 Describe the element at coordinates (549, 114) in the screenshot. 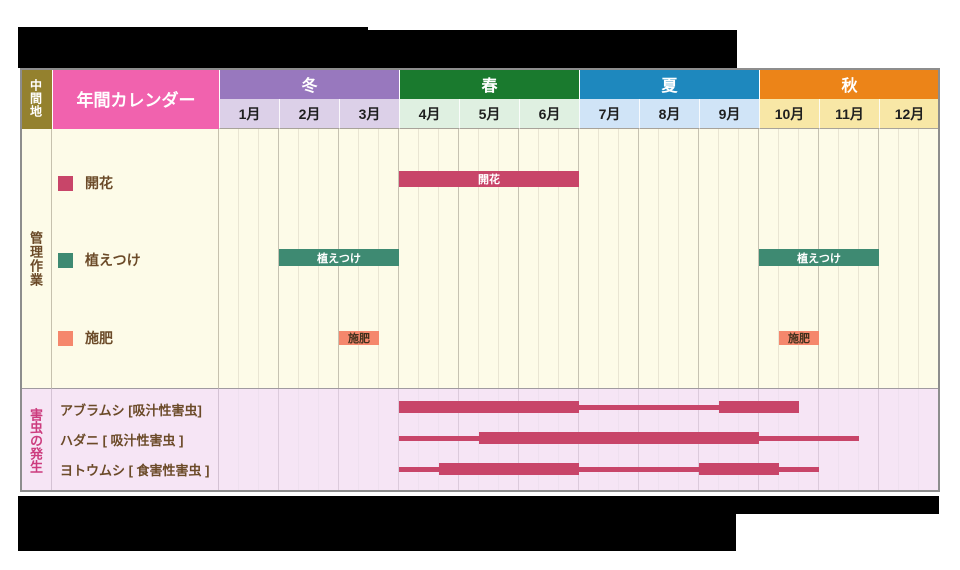

I see `month-header-6: 6月` at that location.